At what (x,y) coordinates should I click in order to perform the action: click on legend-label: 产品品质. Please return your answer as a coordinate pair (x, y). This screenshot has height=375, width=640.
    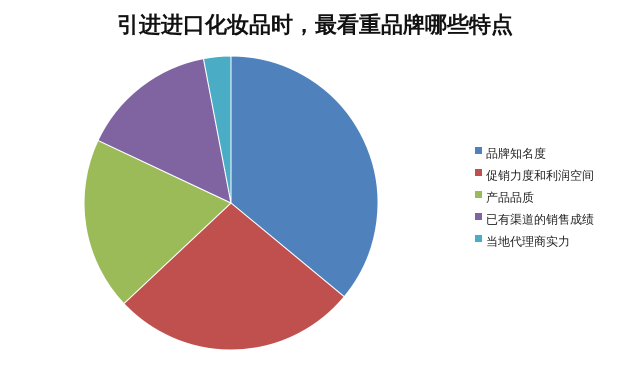
    Looking at the image, I should click on (510, 197).